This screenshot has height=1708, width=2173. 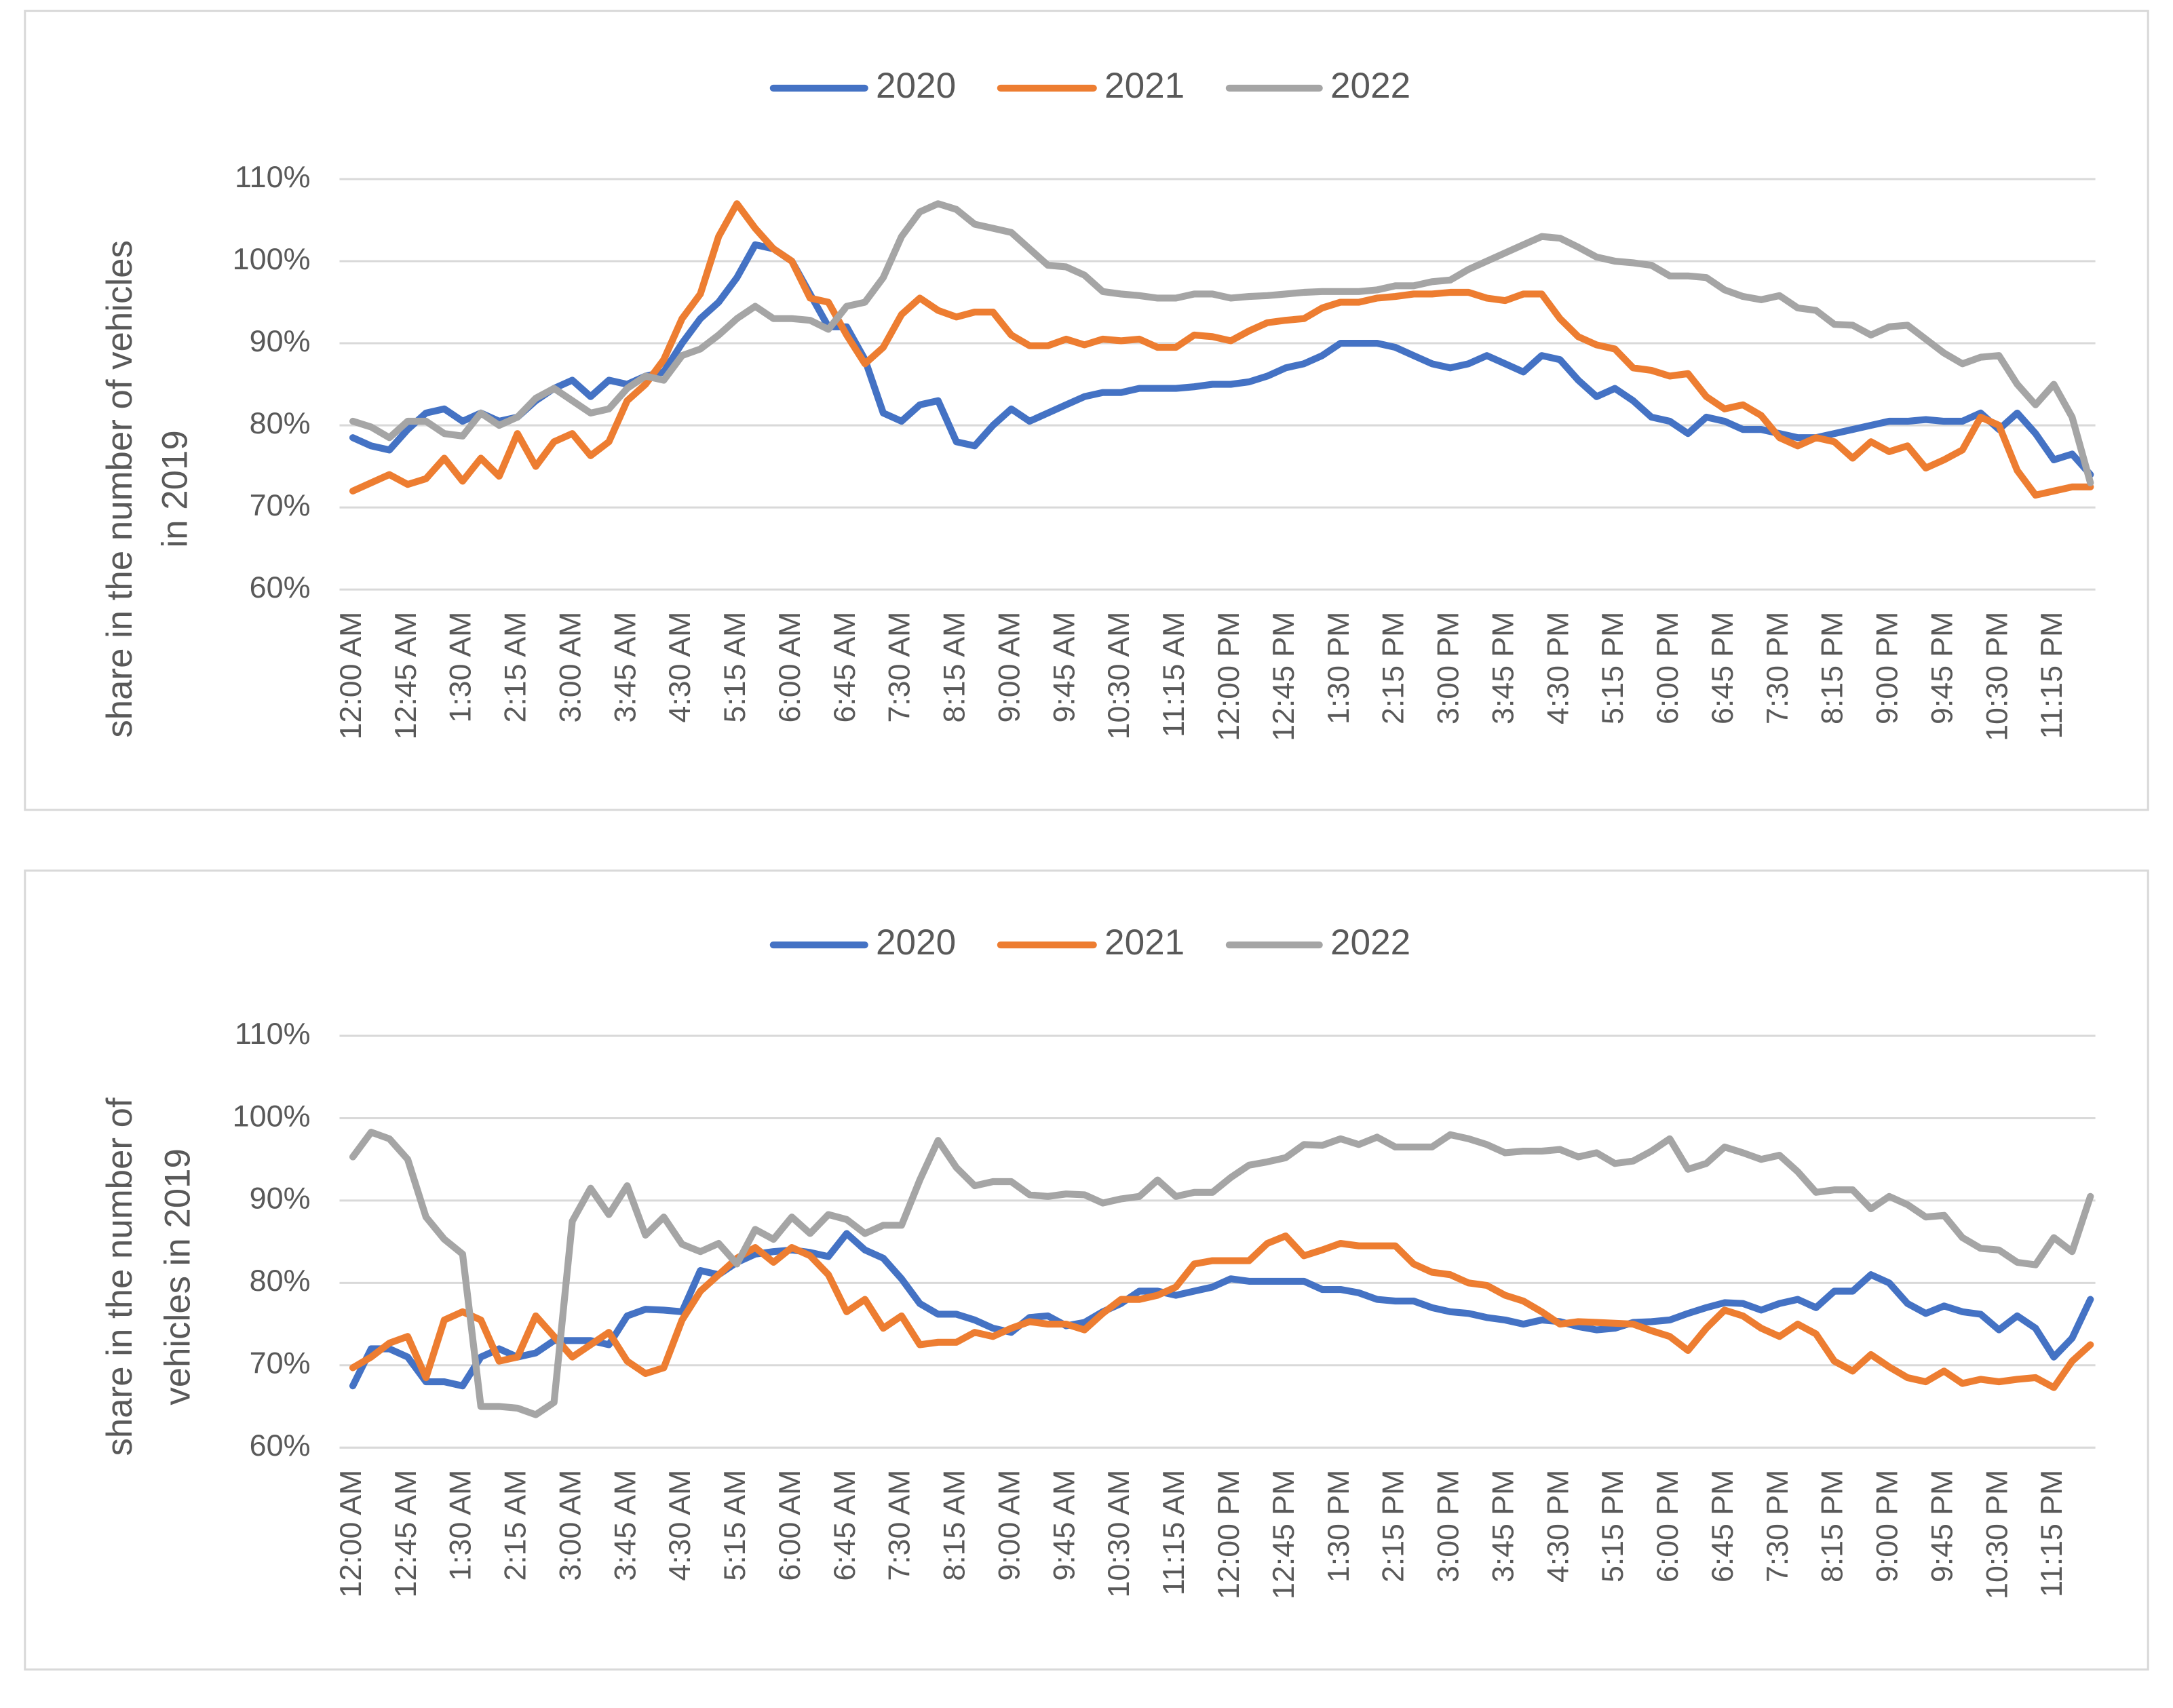 I want to click on y-axis-title: in 2019, so click(x=175, y=488).